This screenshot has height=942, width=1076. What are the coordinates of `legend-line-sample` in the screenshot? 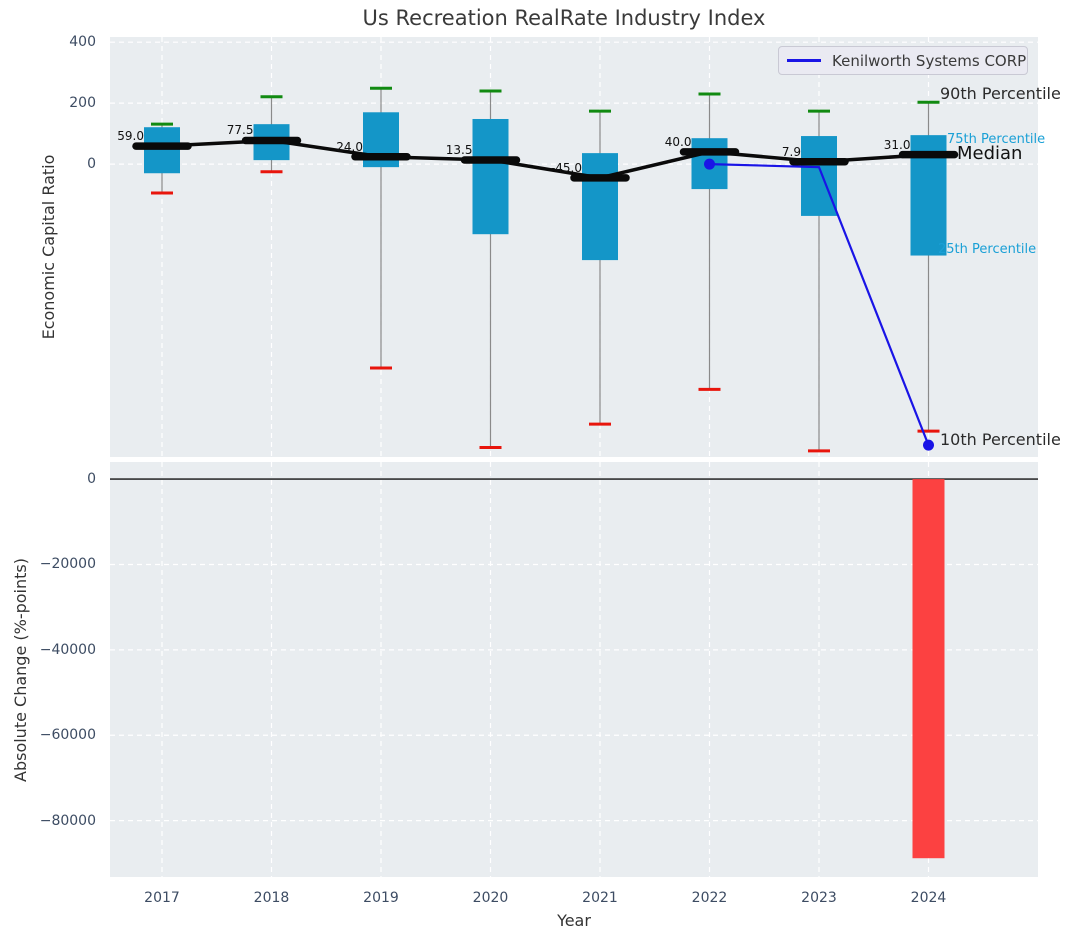 It's located at (804, 60).